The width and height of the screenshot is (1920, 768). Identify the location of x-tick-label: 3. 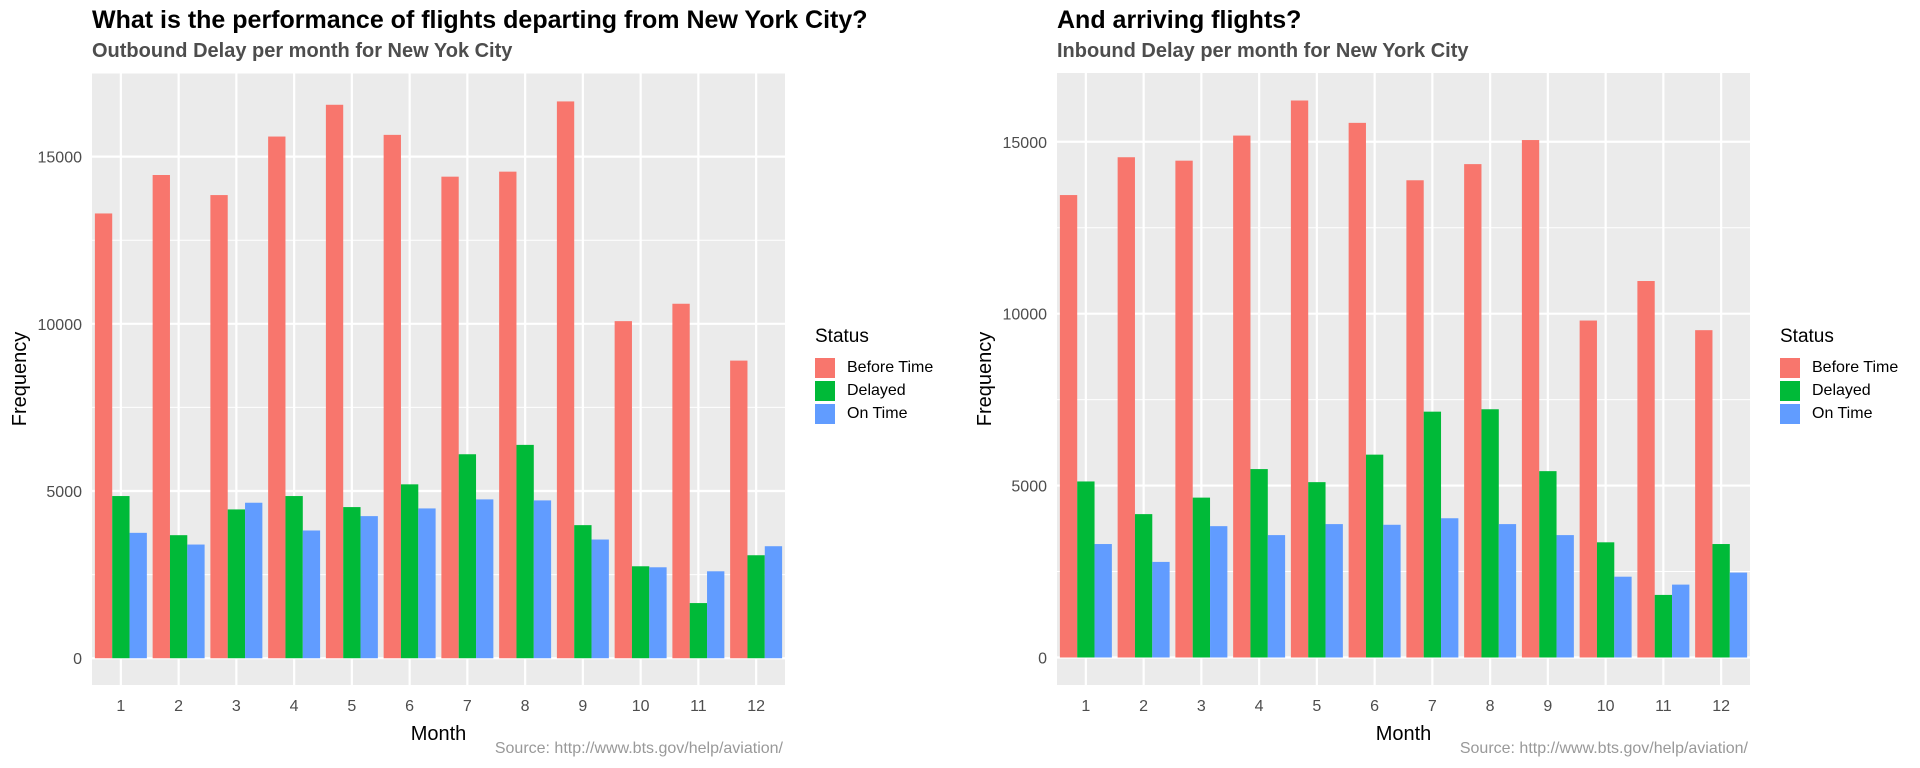
(236, 706).